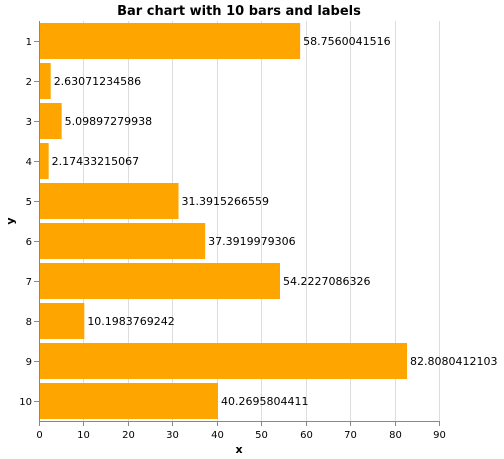  Describe the element at coordinates (225, 201) in the screenshot. I see `data-label-5: 31.3915266559` at that location.